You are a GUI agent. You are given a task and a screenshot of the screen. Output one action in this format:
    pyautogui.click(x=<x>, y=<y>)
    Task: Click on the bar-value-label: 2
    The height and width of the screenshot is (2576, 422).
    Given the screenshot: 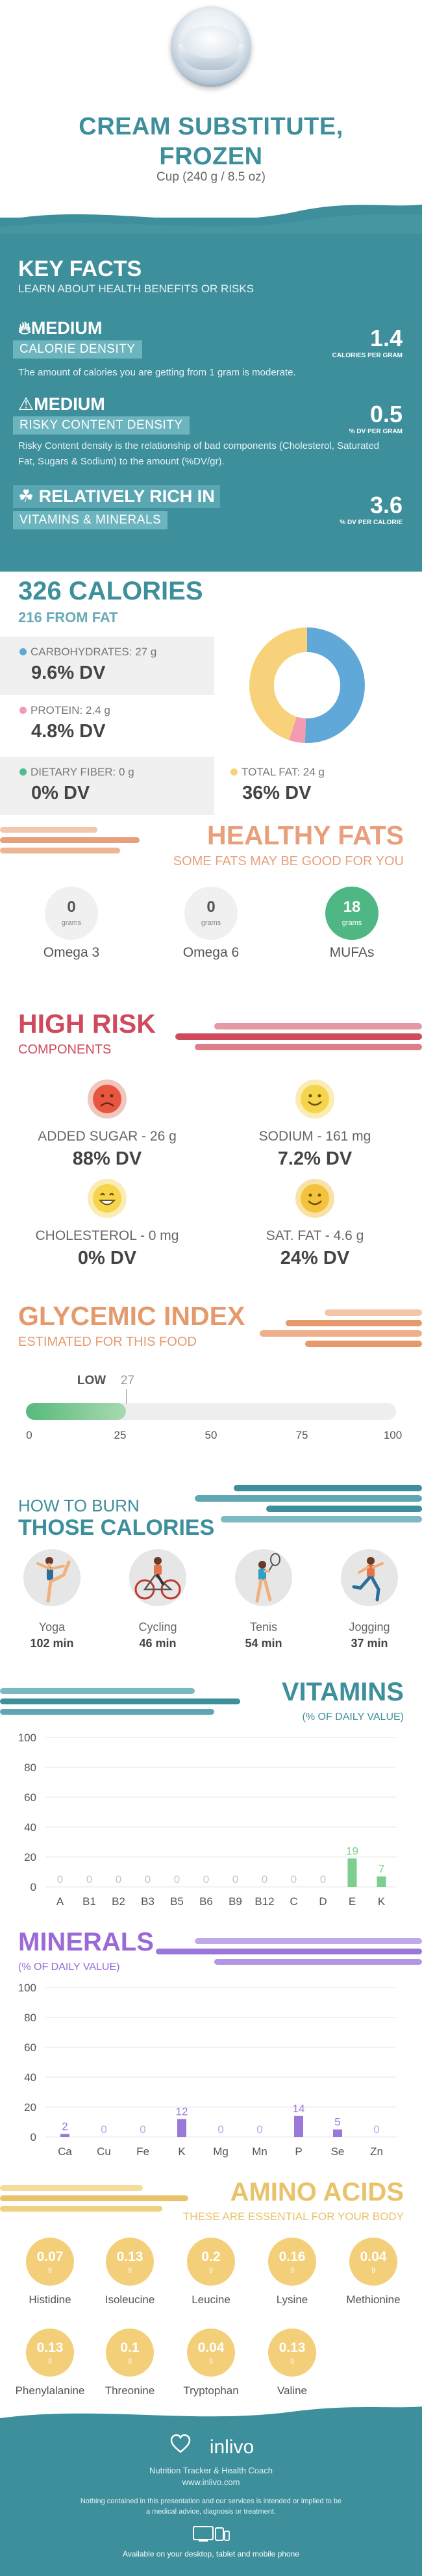 What is the action you would take?
    pyautogui.click(x=65, y=2126)
    